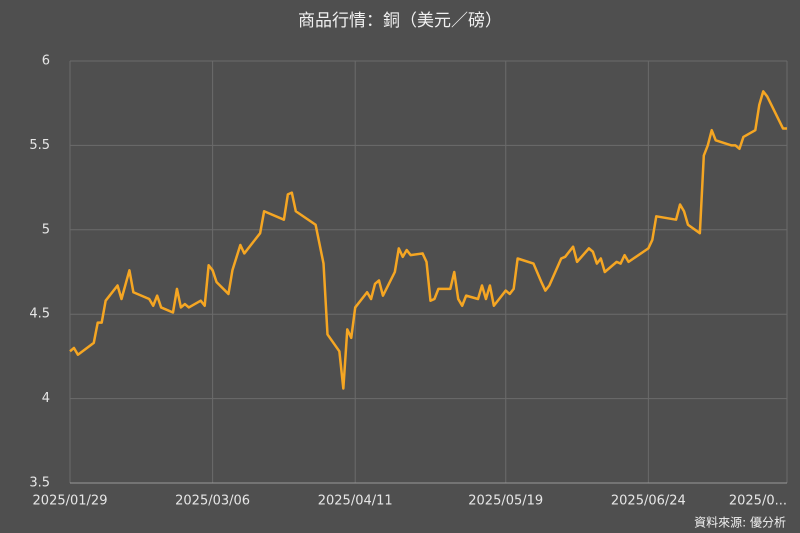  Describe the element at coordinates (39, 483) in the screenshot. I see `y-tick-label: 3.5` at that location.